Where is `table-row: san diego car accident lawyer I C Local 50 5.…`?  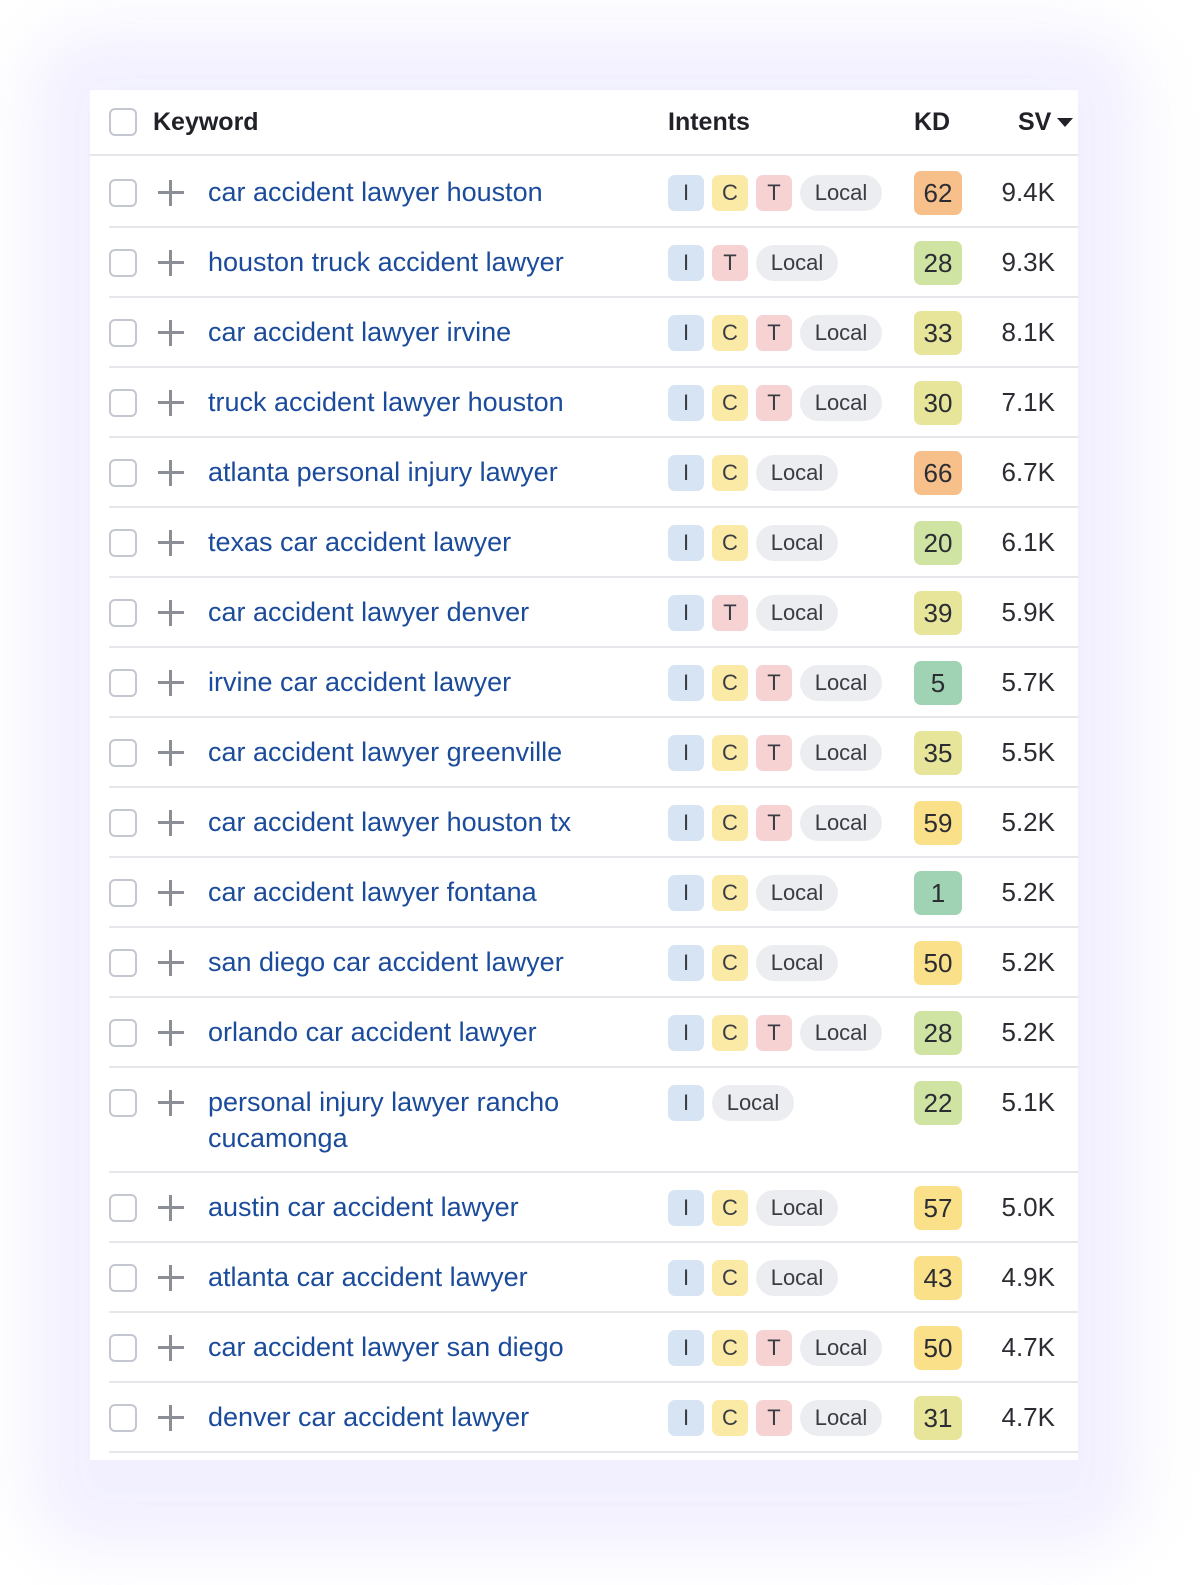 table-row: san diego car accident lawyer I C Local 50 5.… is located at coordinates (593, 963).